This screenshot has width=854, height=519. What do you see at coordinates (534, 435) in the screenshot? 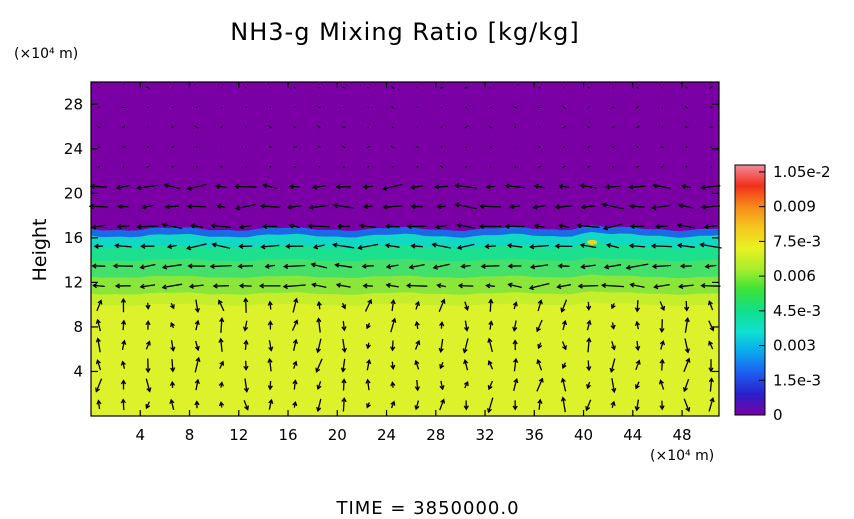
I see `x-tick-label: 36` at bounding box center [534, 435].